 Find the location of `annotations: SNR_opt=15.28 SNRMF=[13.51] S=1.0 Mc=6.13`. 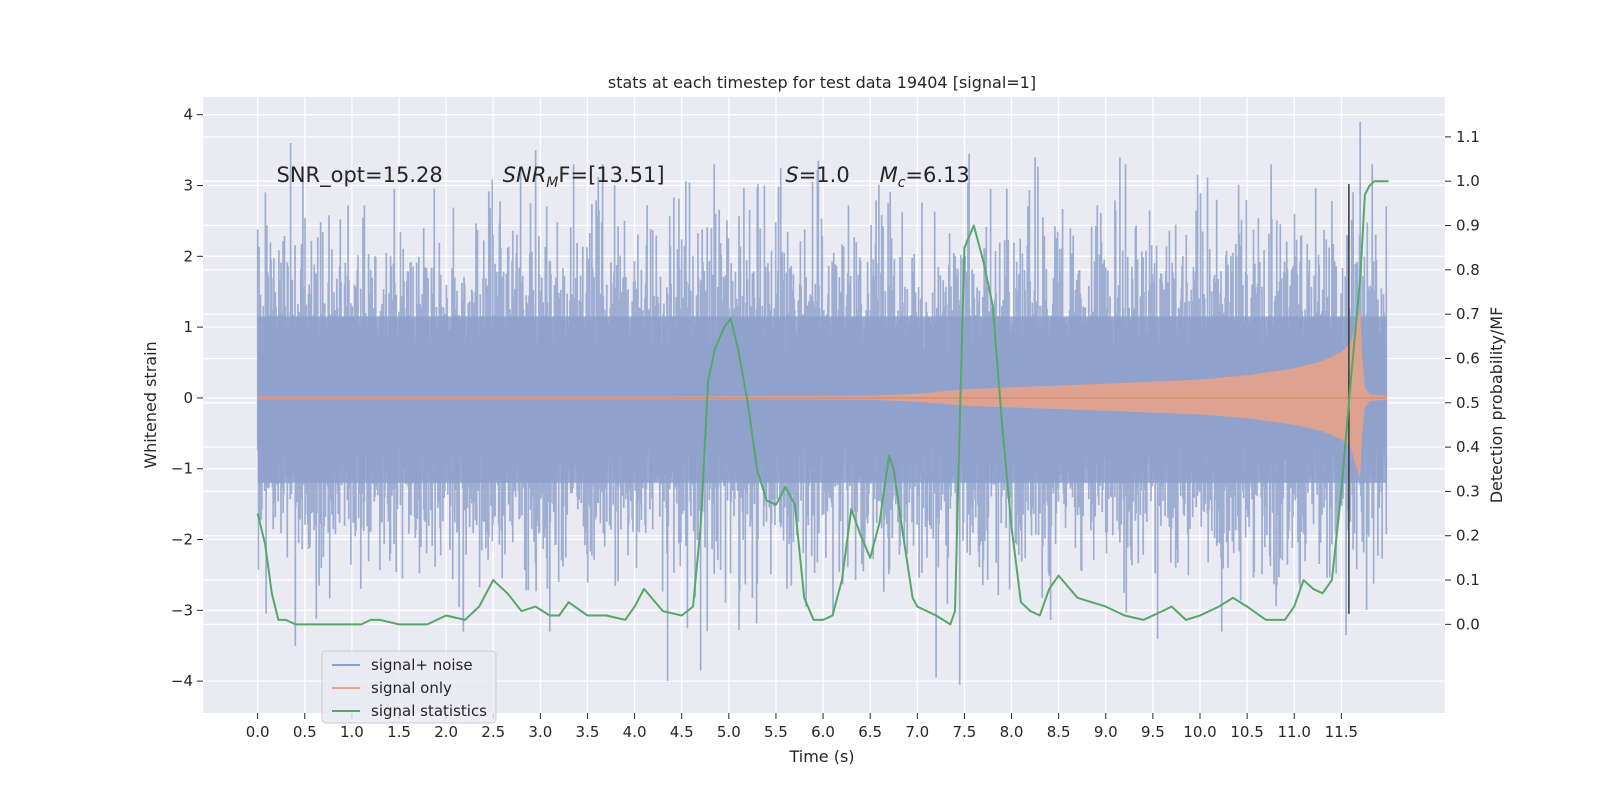

annotations: SNR_opt=15.28 SNRMF=[13.51] S=1.0 Mc=6.13 is located at coordinates (623, 177).